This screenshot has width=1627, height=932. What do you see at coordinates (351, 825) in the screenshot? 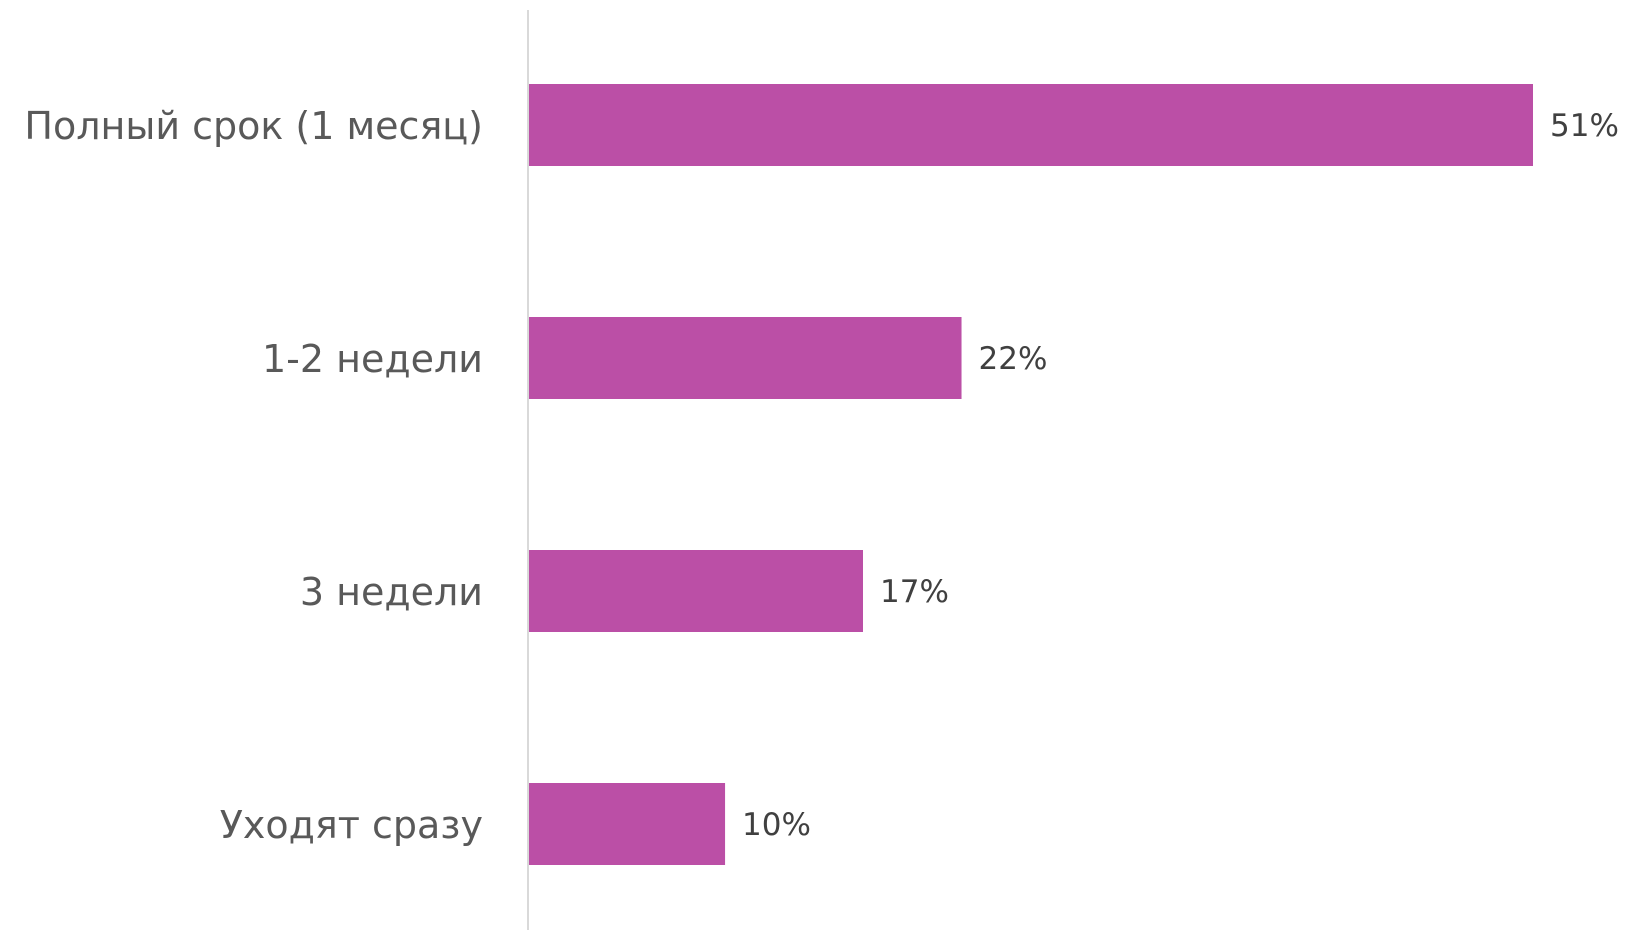
I see `category-label-4: Уходят сразу` at bounding box center [351, 825].